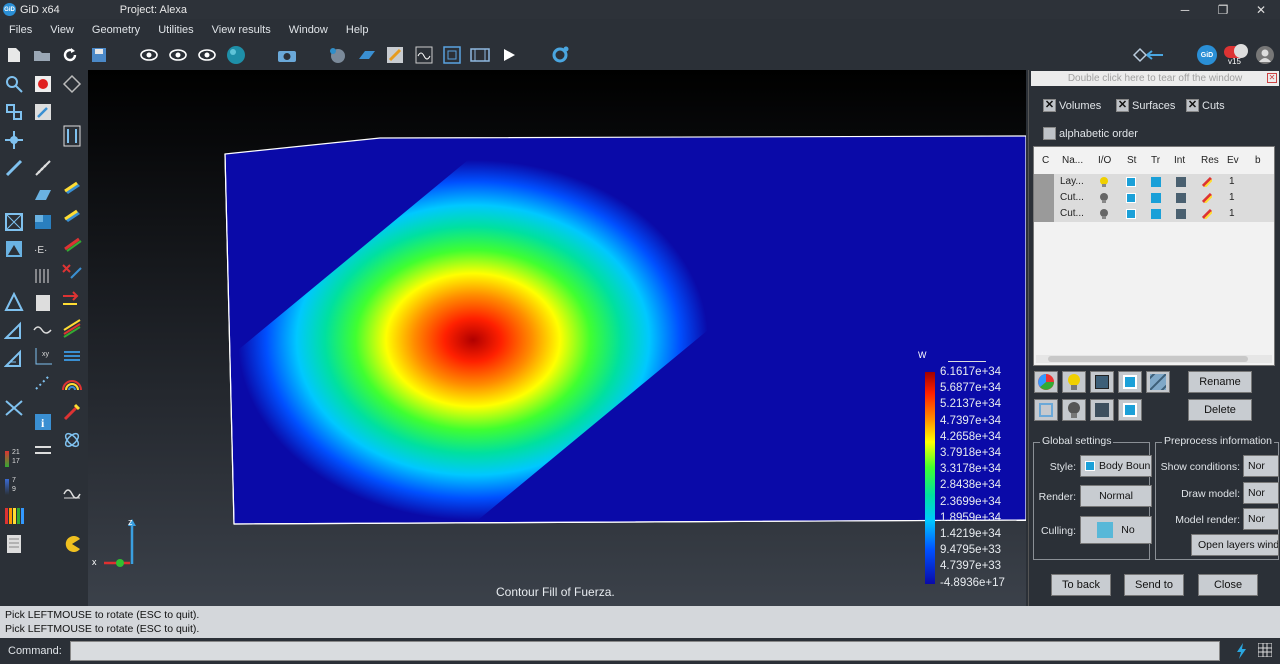 The image size is (1280, 664). I want to click on col-res: Res, so click(1210, 160).